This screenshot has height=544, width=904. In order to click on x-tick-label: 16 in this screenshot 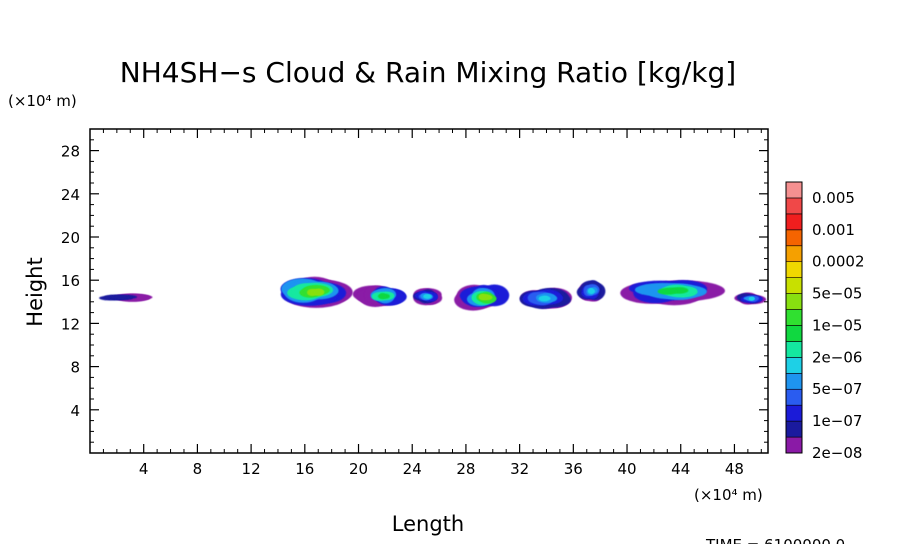, I will do `click(304, 469)`.